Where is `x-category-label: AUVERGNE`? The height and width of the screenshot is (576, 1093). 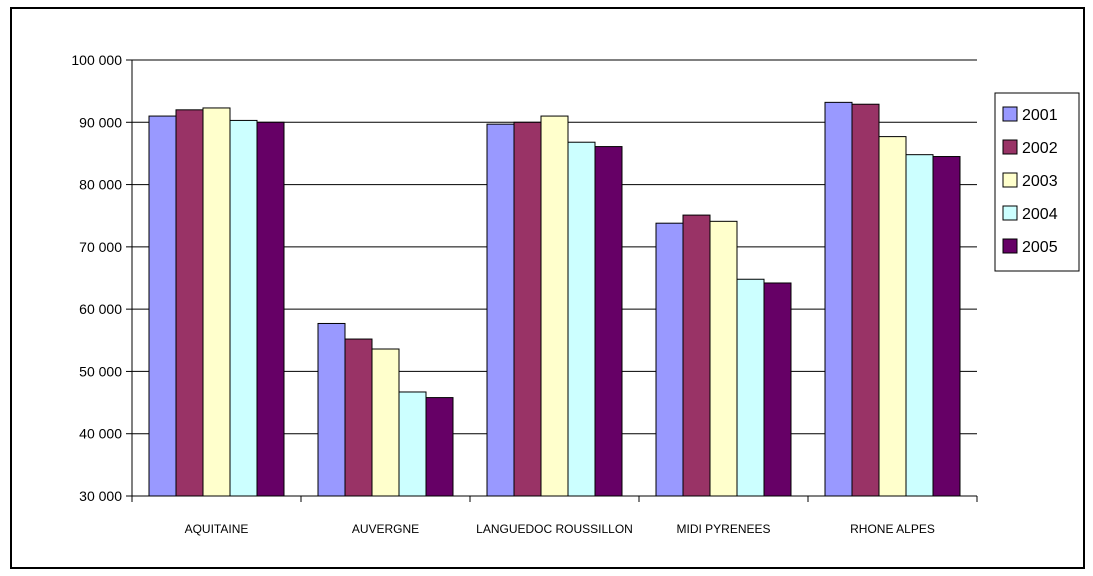
x-category-label: AUVERGNE is located at coordinates (385, 529).